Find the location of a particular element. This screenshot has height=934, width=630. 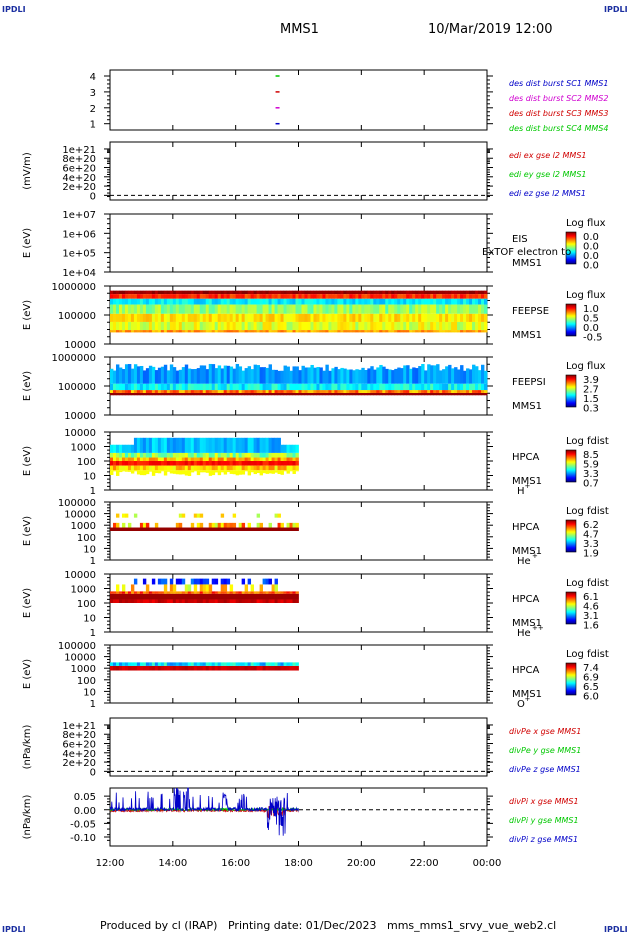

colorbar-tick-label: 6.5 is located at coordinates (591, 687).